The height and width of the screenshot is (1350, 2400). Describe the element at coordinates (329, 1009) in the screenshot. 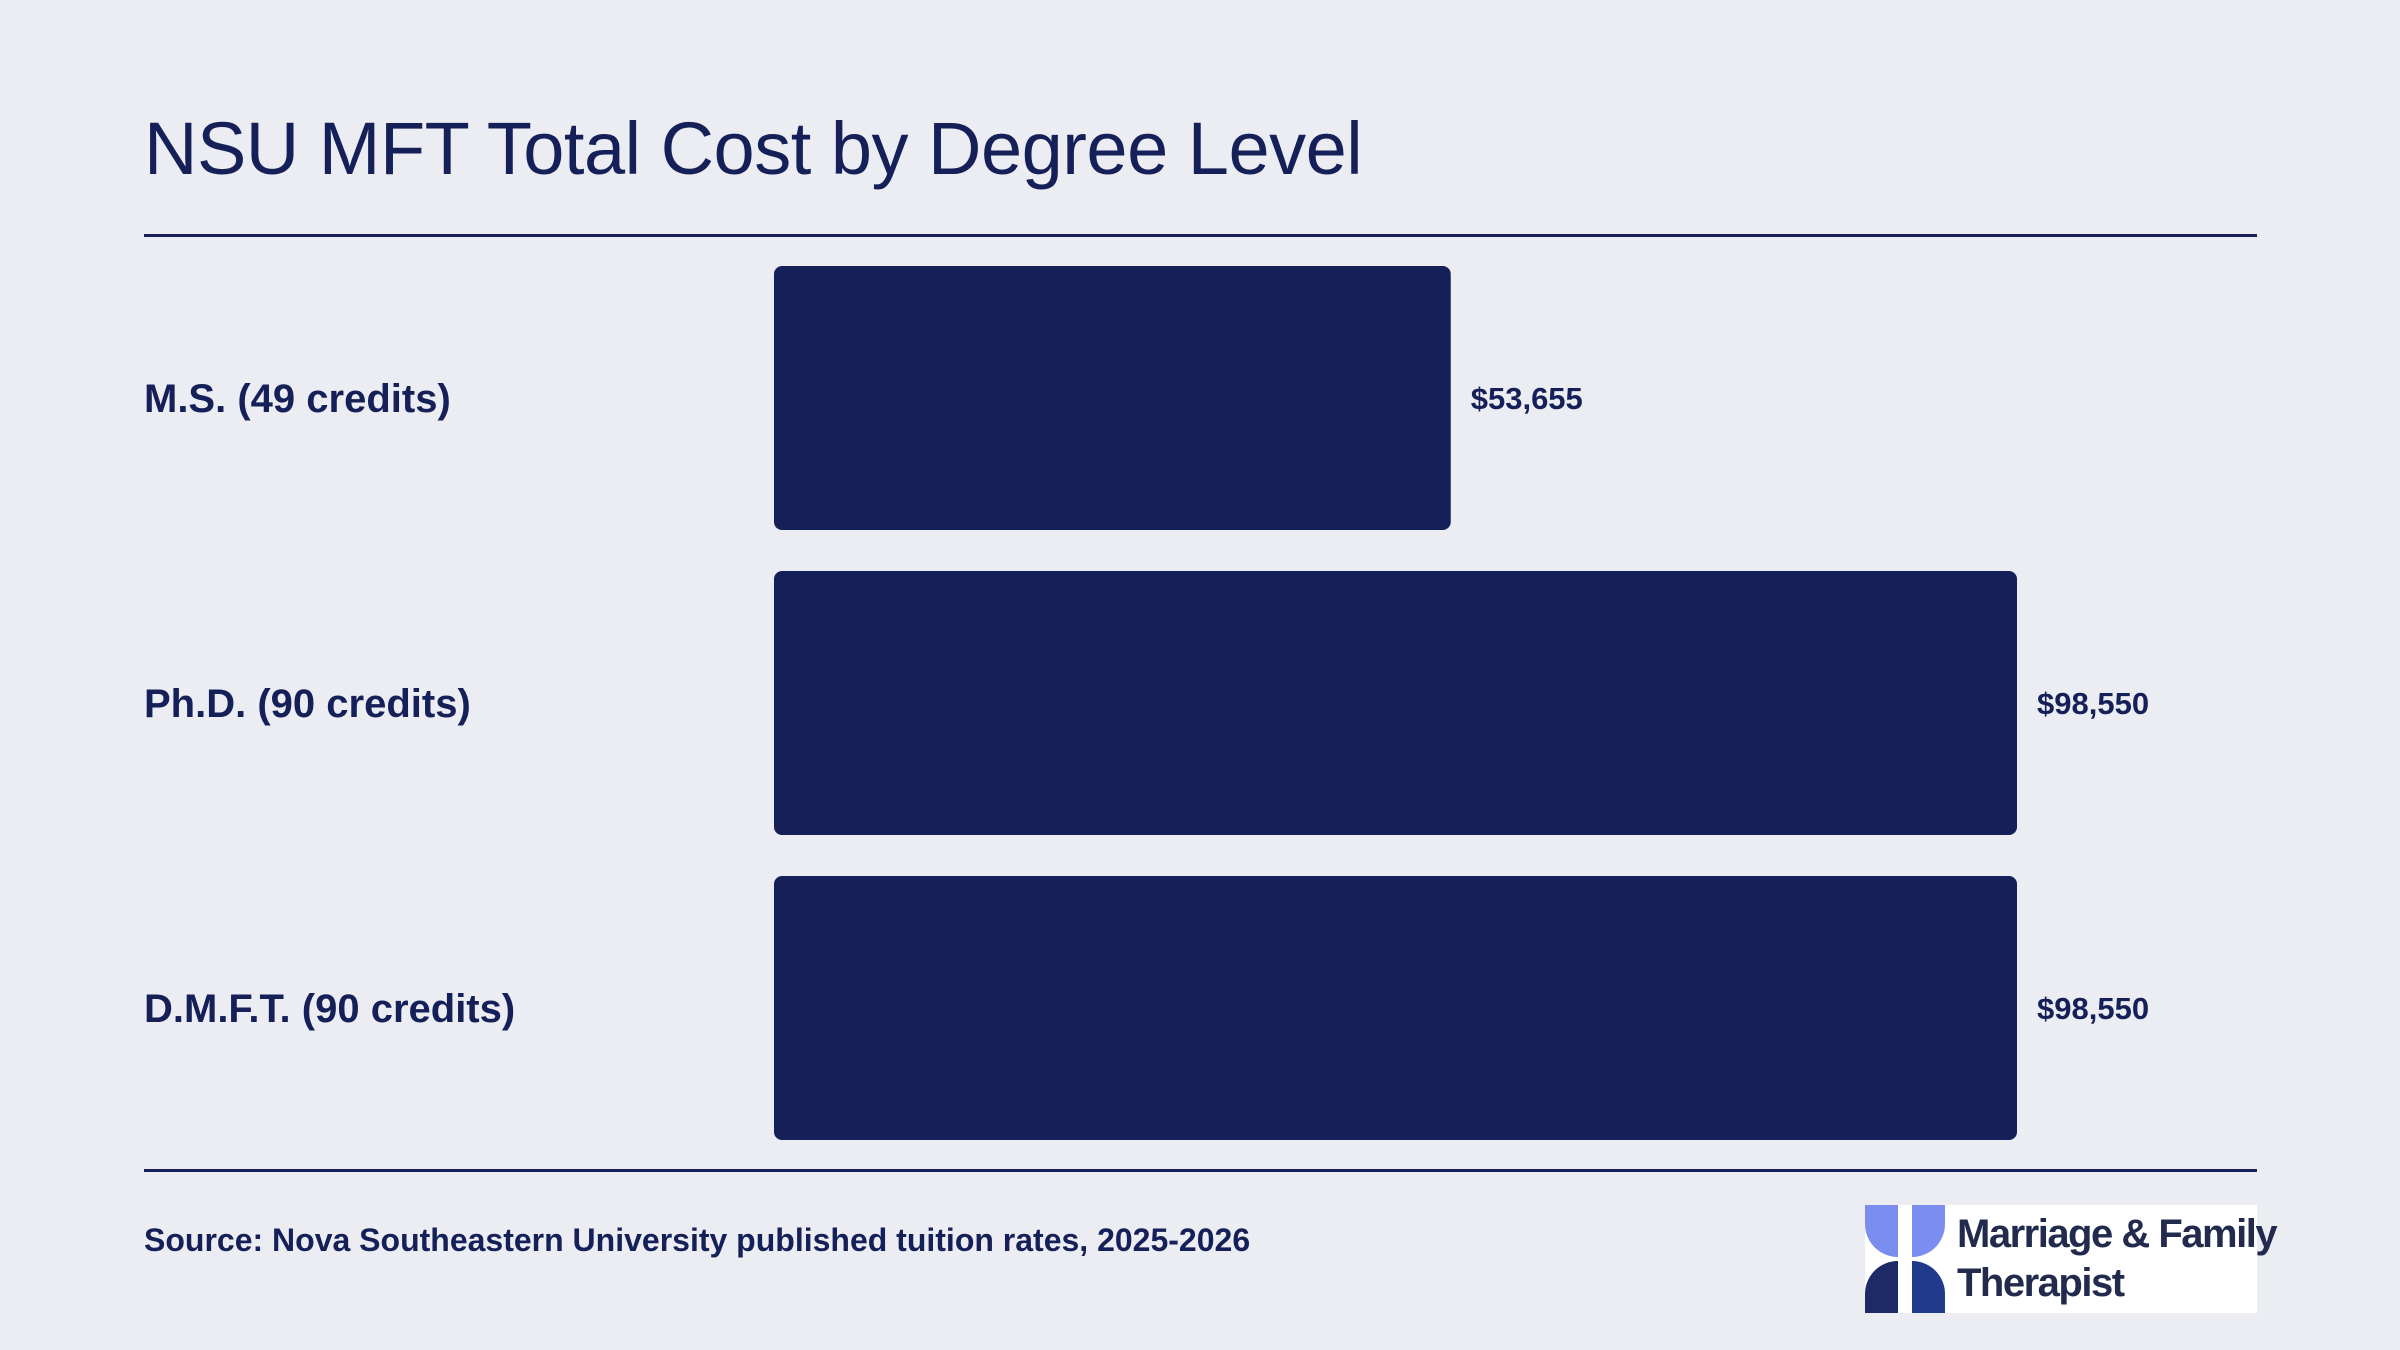

I see `category-label: D.M.F.T. (90 credits)` at that location.